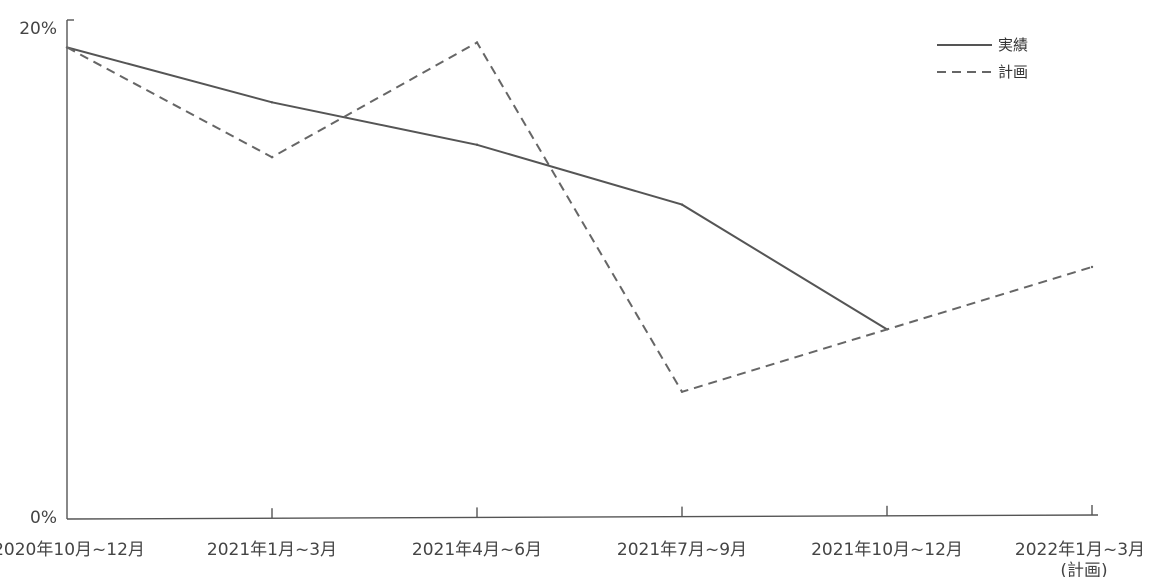 The width and height of the screenshot is (1157, 577). I want to click on x-tick-label: 2021年1月~3月, so click(272, 550).